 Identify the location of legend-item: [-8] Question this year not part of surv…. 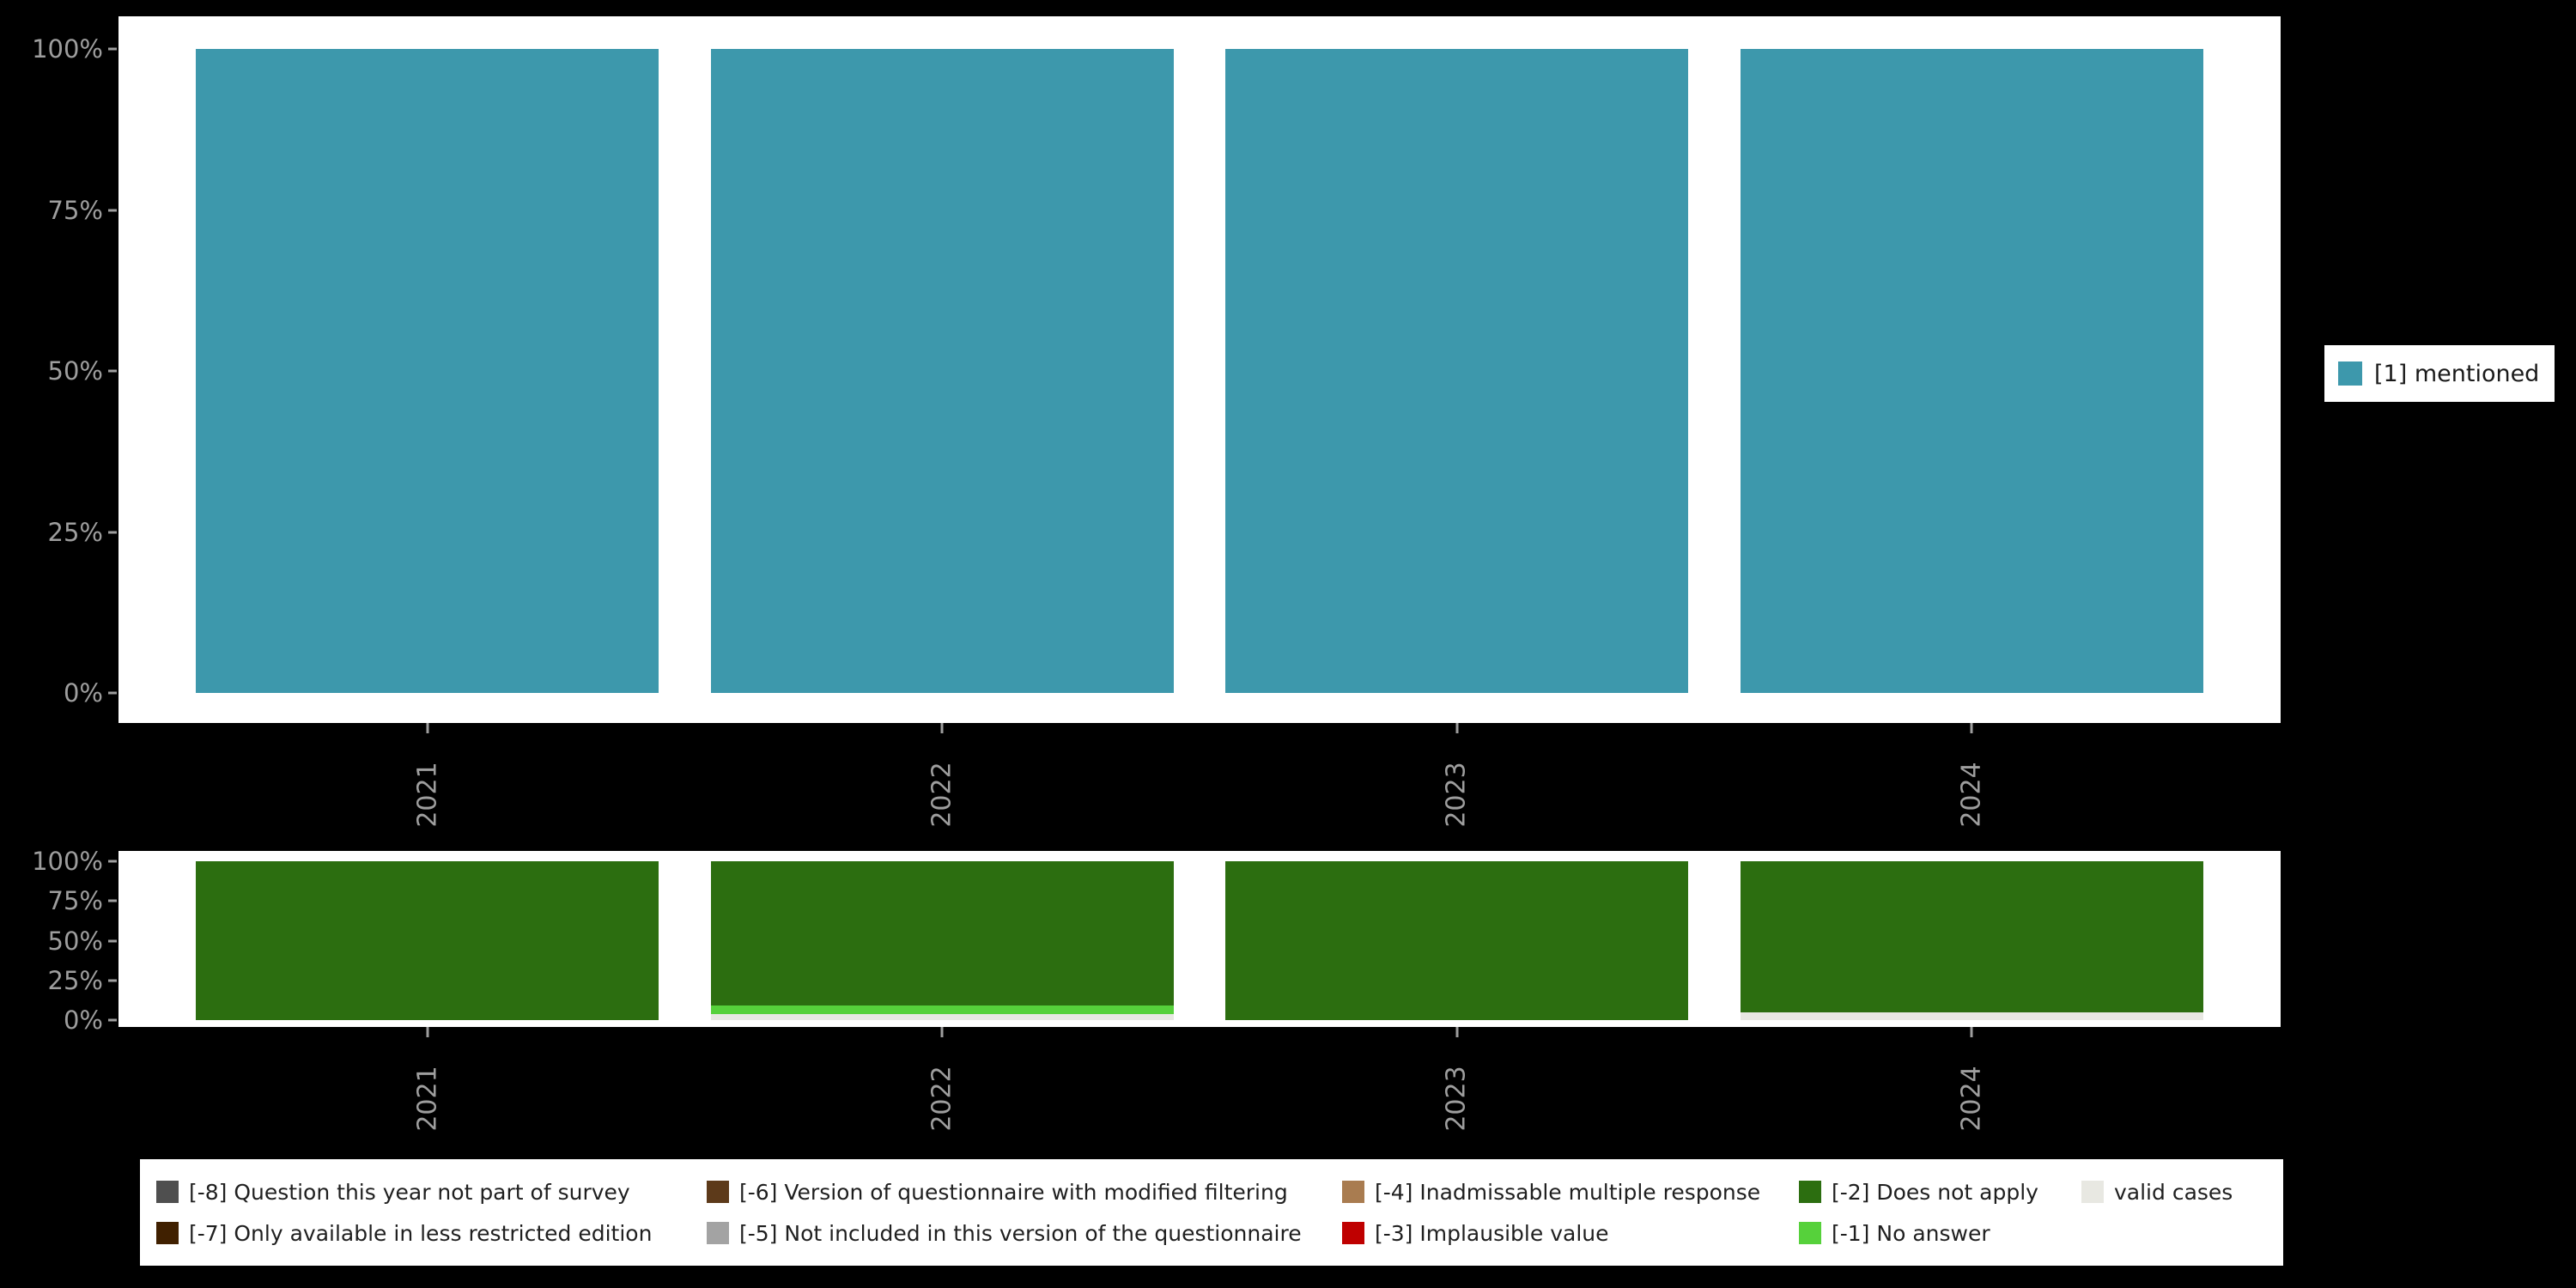
(404, 1191).